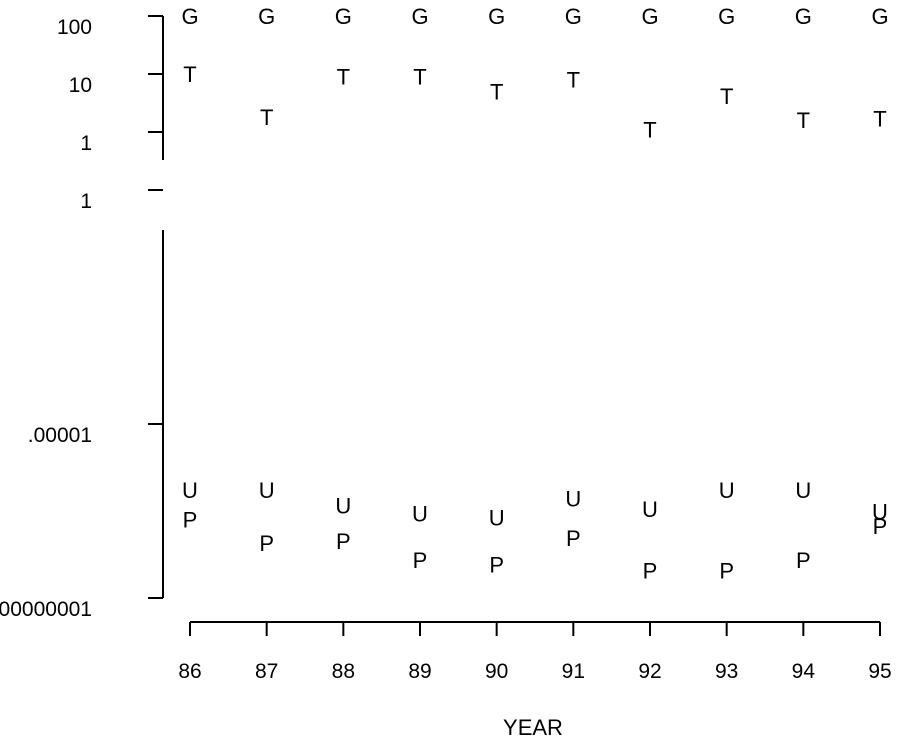 The image size is (897, 747). I want to click on x-tick-label: 88, so click(343, 671).